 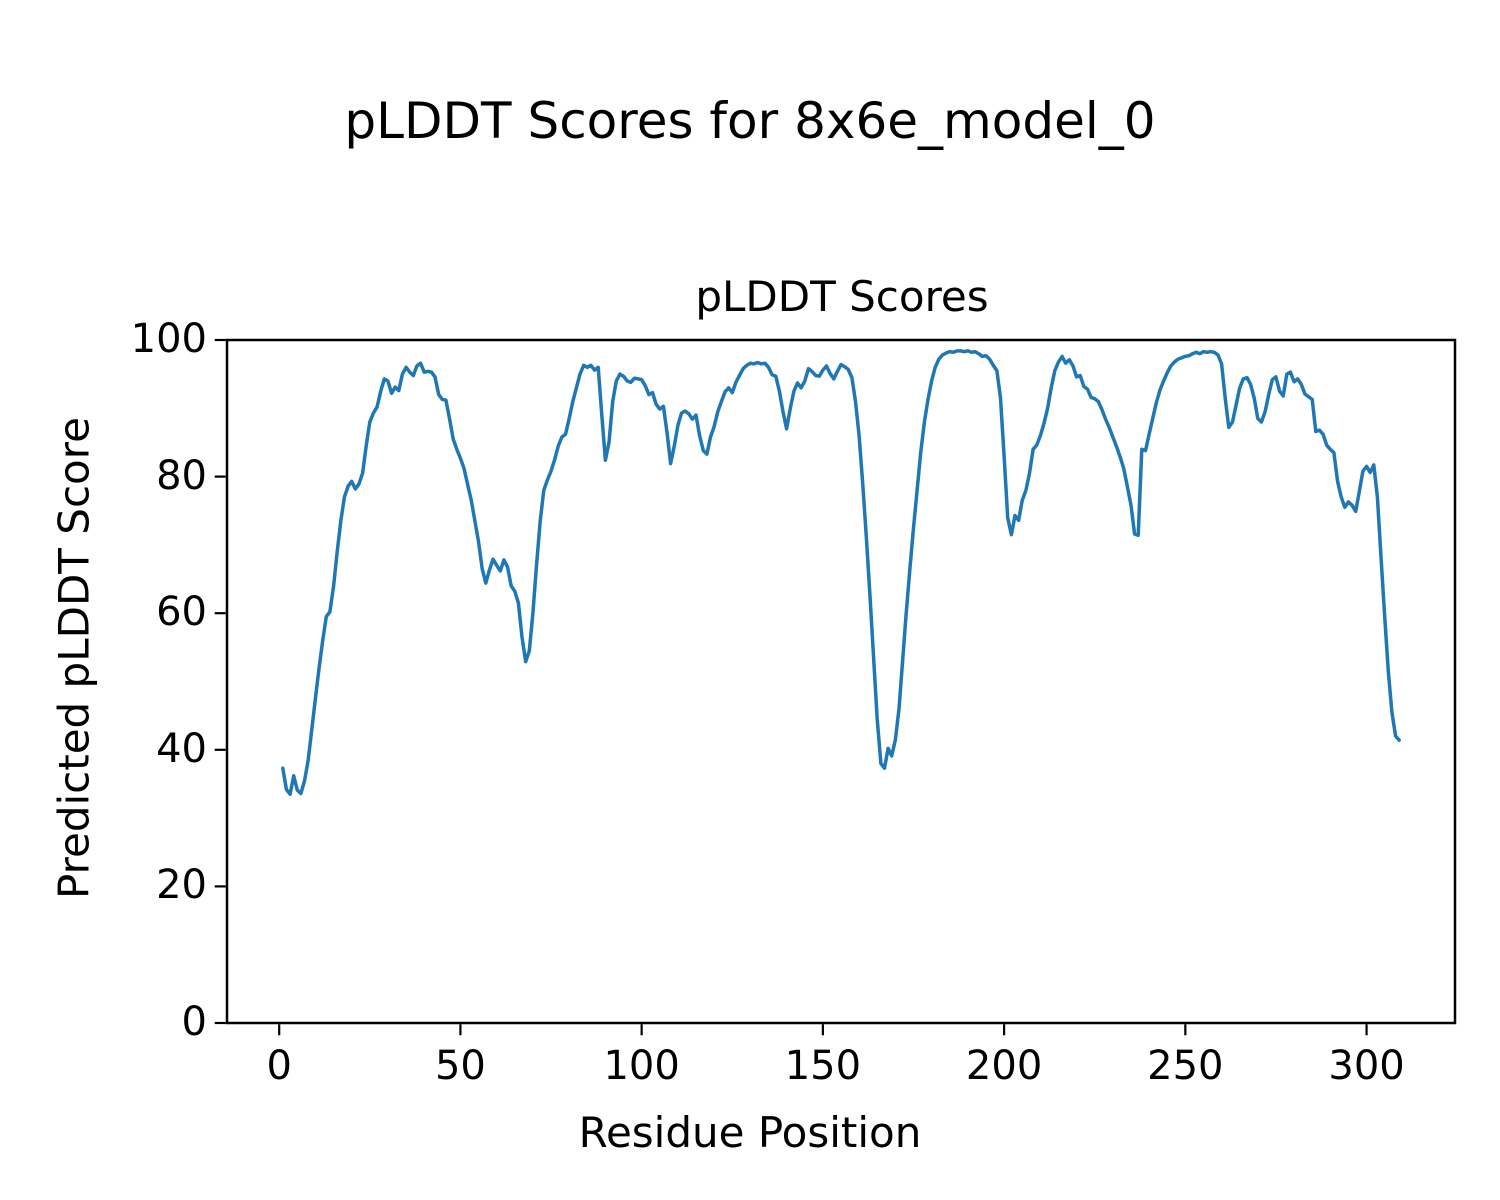 What do you see at coordinates (1004, 1066) in the screenshot?
I see `x-tick-label: 200` at bounding box center [1004, 1066].